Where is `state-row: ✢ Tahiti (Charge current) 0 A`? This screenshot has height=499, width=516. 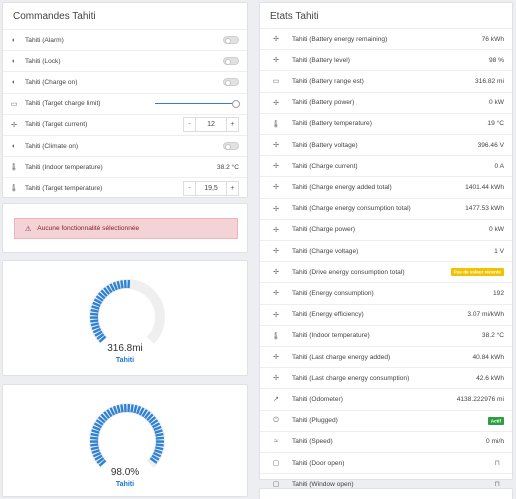
state-row: ✢ Tahiti (Charge current) 0 A is located at coordinates (386, 165).